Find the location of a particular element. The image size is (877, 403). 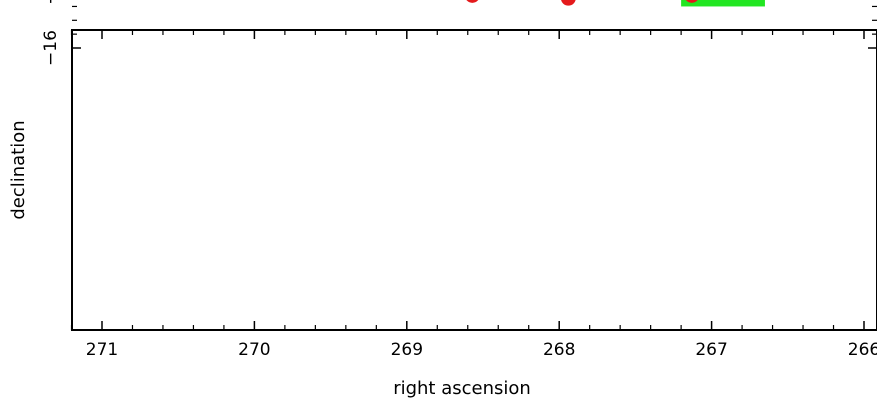

coverage-layer is located at coordinates (723, 3).